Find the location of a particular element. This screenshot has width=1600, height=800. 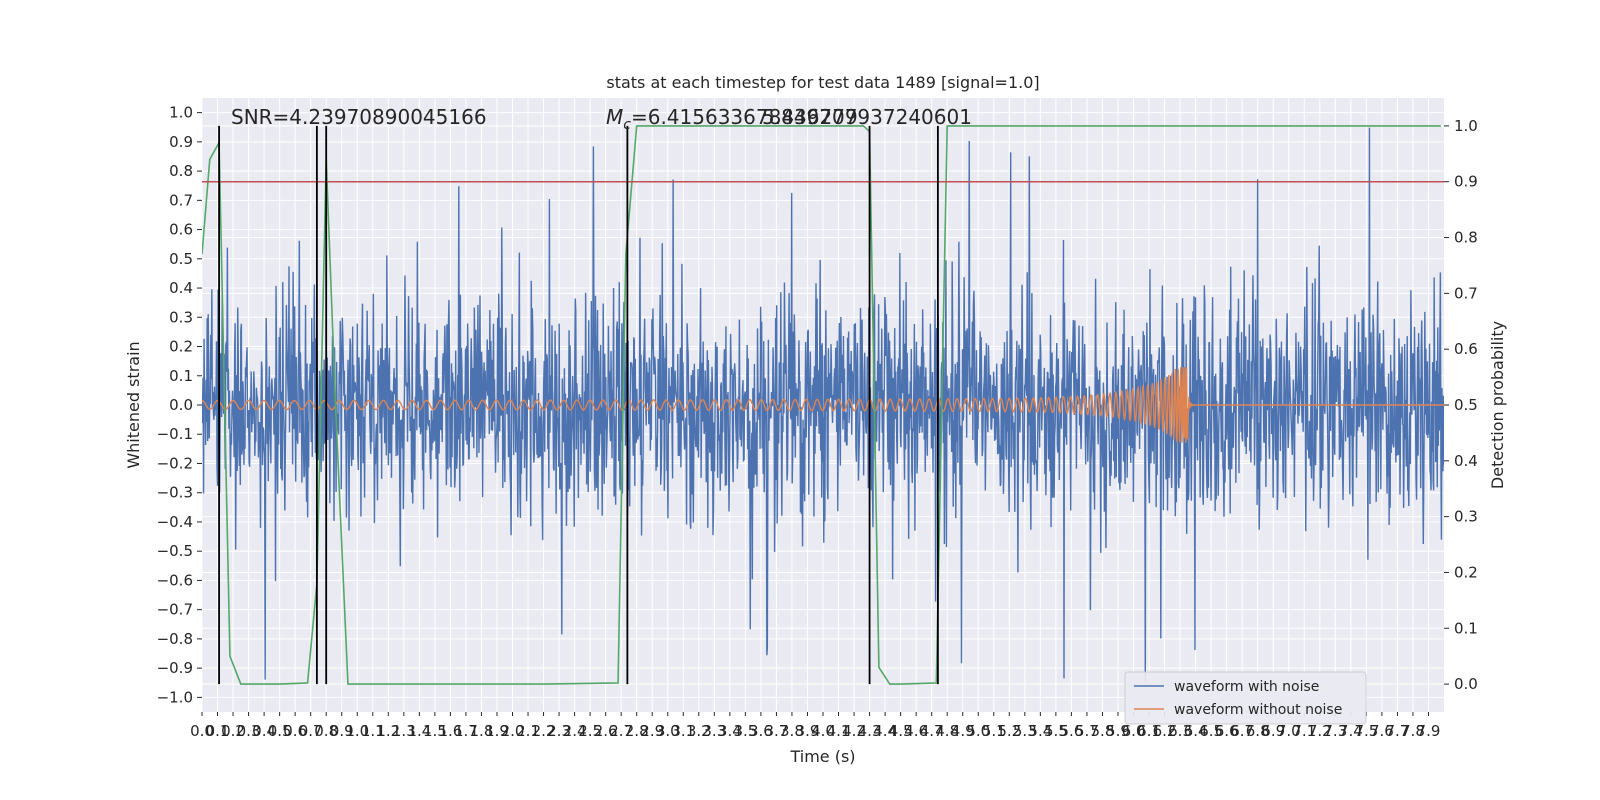

x-tick-label: 7.0 is located at coordinates (1289, 731).